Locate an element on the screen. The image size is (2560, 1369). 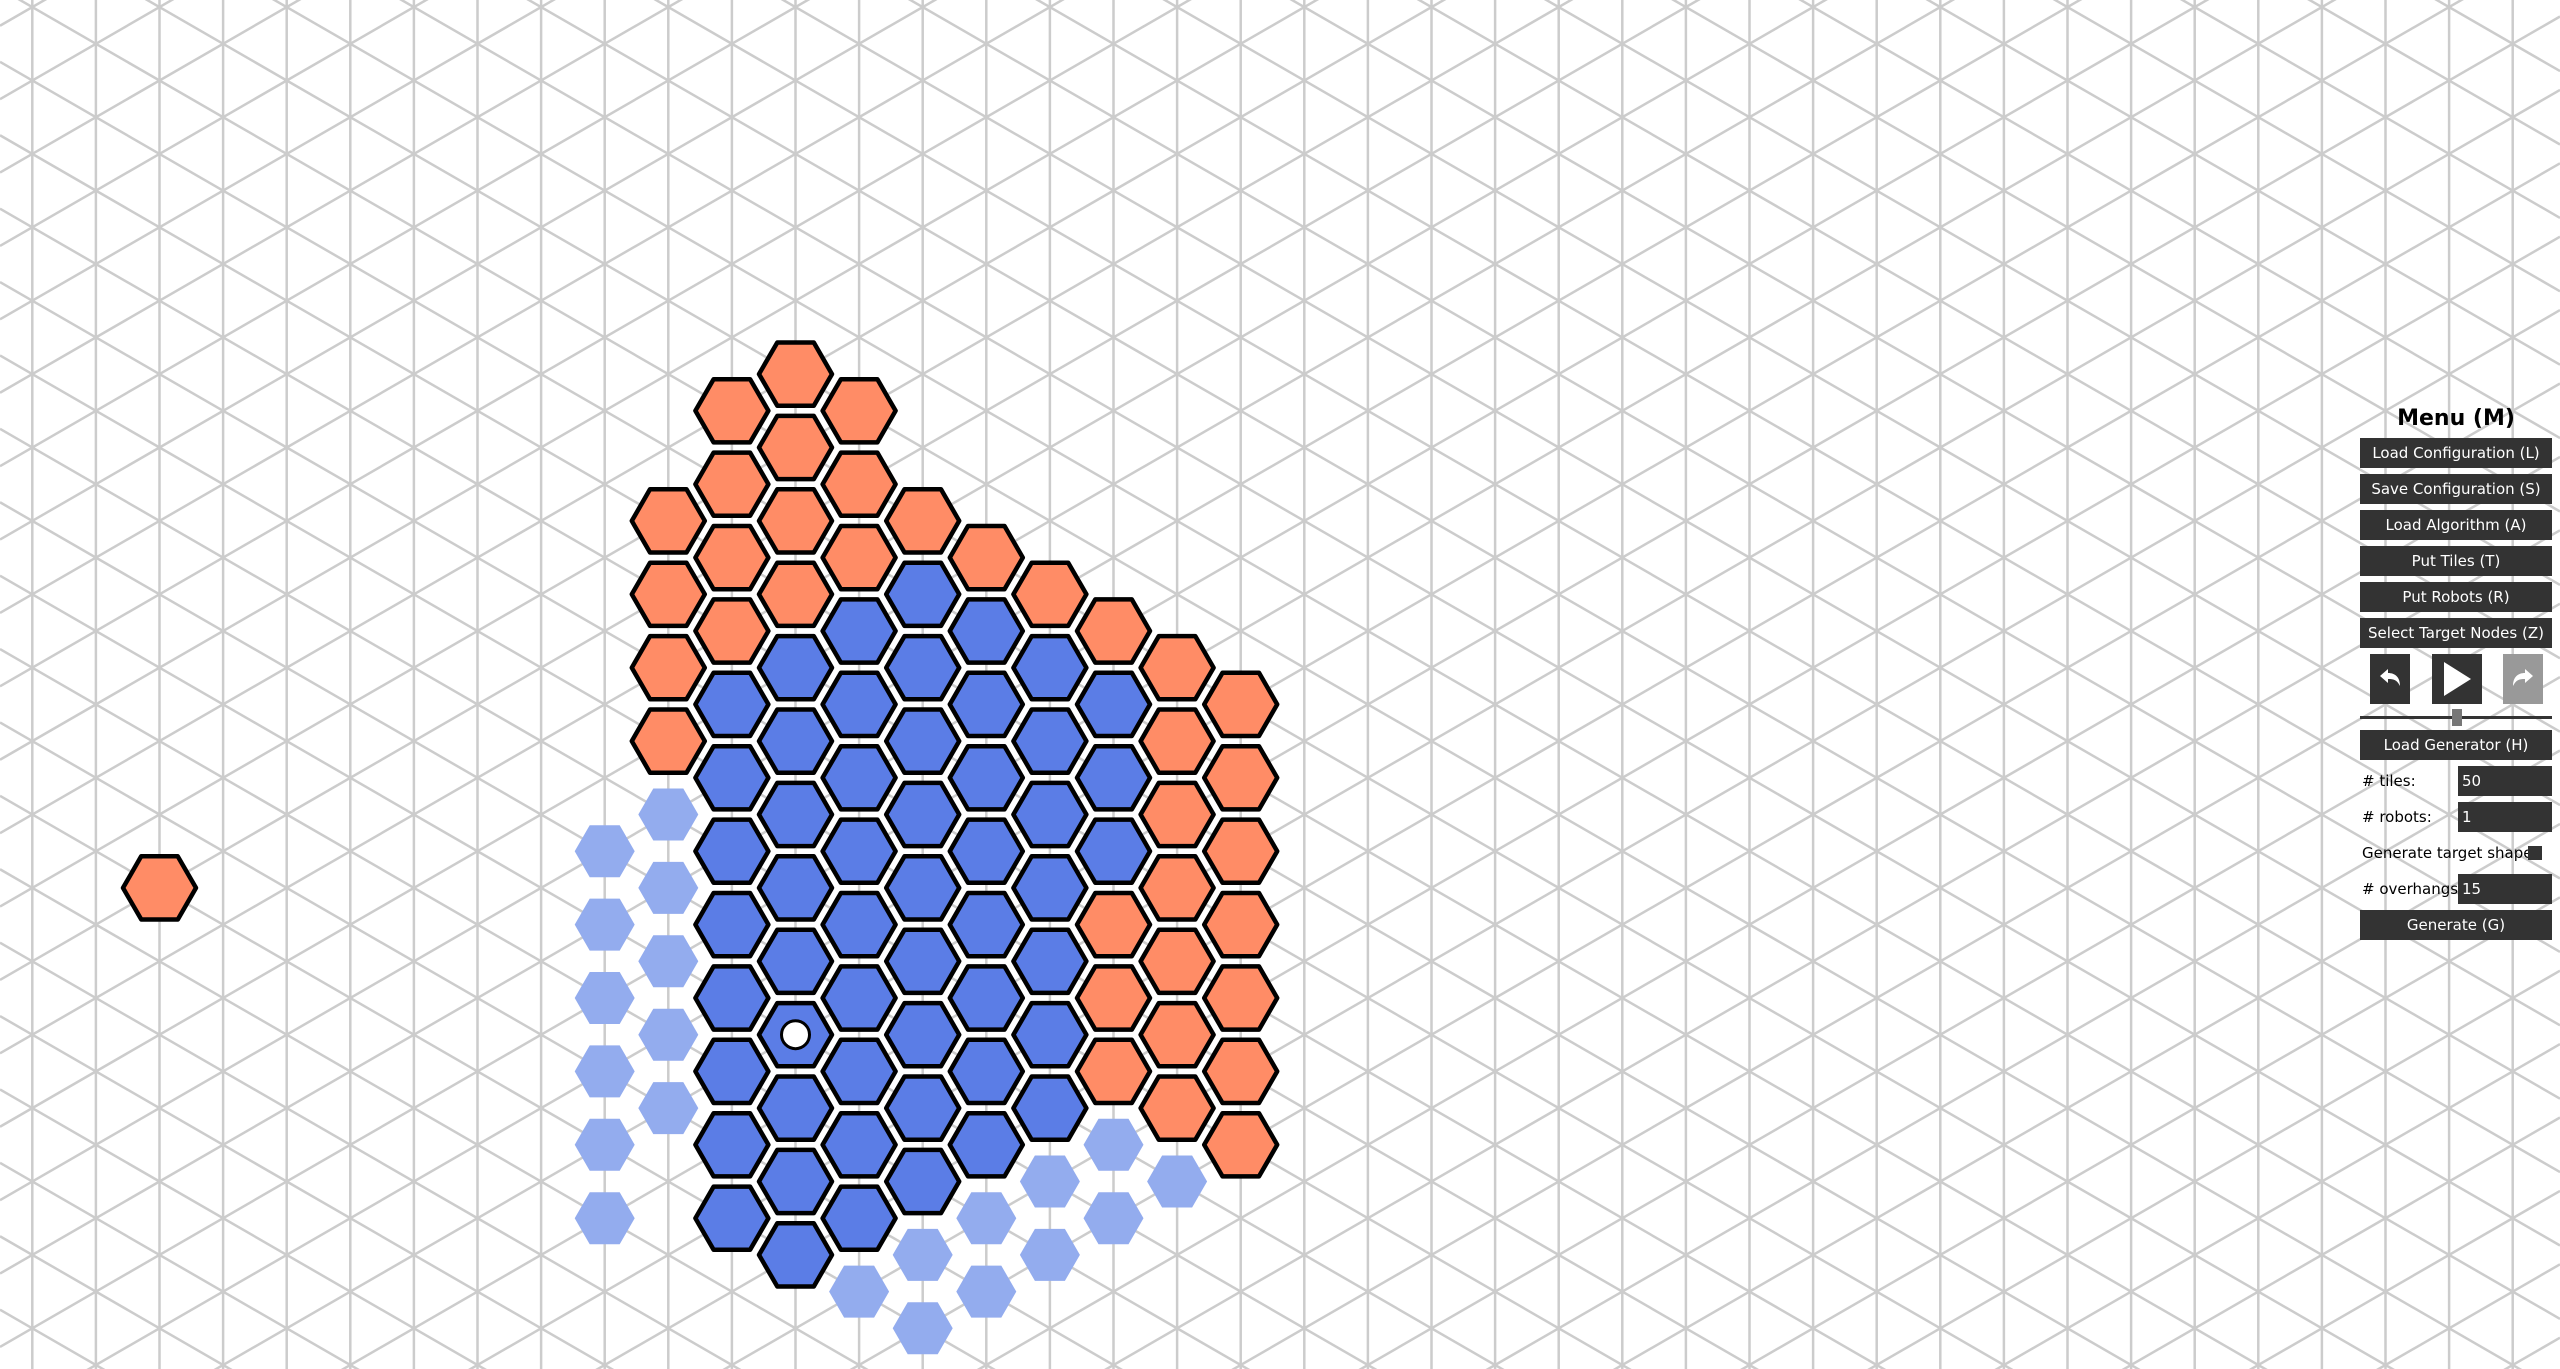
put-tiles-button: Put Tiles (T) is located at coordinates (2456, 561).